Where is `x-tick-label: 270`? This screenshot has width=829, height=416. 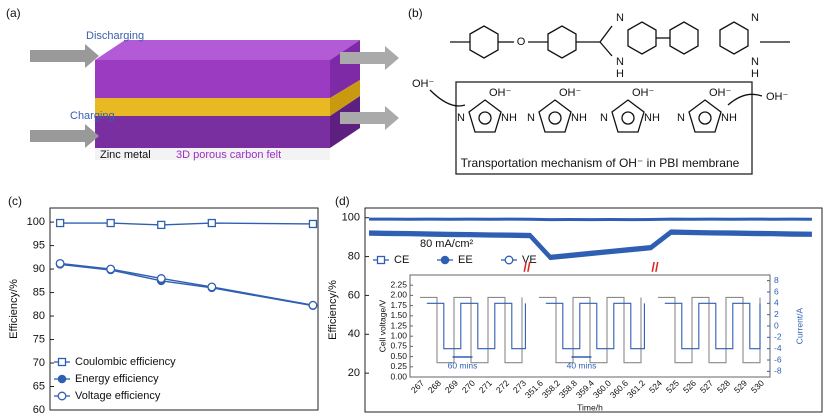
x-tick-label: 270 is located at coordinates (468, 386).